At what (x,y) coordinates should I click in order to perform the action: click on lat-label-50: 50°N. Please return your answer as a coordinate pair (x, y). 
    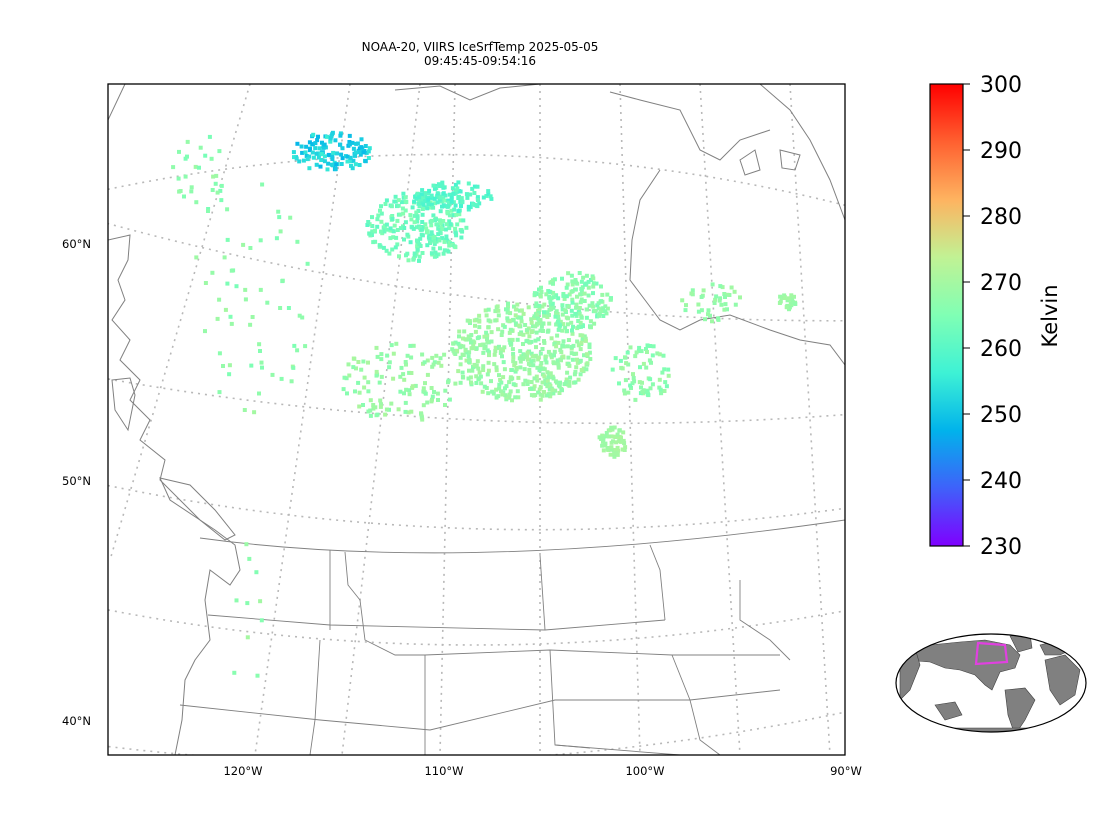
    Looking at the image, I should click on (76, 481).